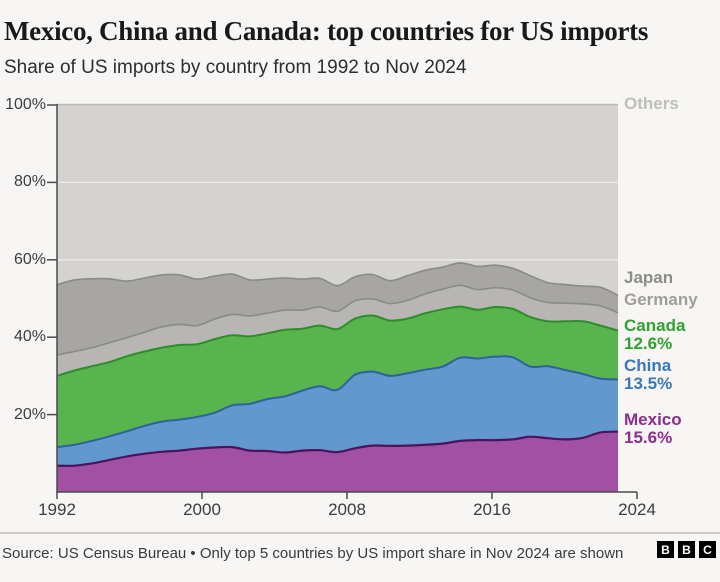 The width and height of the screenshot is (720, 582). Describe the element at coordinates (707, 549) in the screenshot. I see `bbc-logo-letter-c: C` at that location.